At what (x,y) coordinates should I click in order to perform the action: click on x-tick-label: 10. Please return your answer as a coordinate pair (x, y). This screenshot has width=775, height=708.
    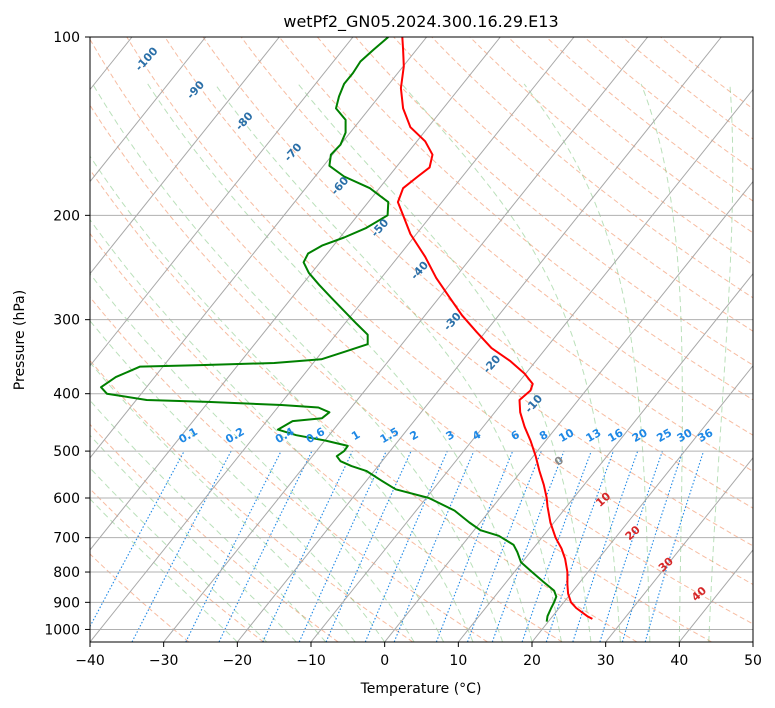
    Looking at the image, I should click on (458, 661).